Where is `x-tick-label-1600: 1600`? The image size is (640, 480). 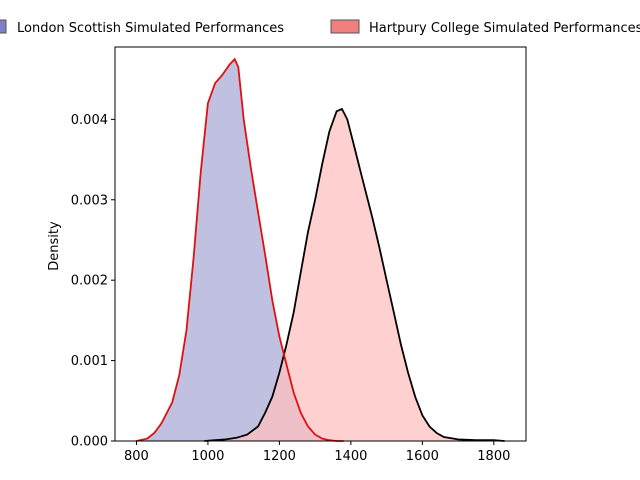
x-tick-label-1600: 1600 is located at coordinates (422, 456).